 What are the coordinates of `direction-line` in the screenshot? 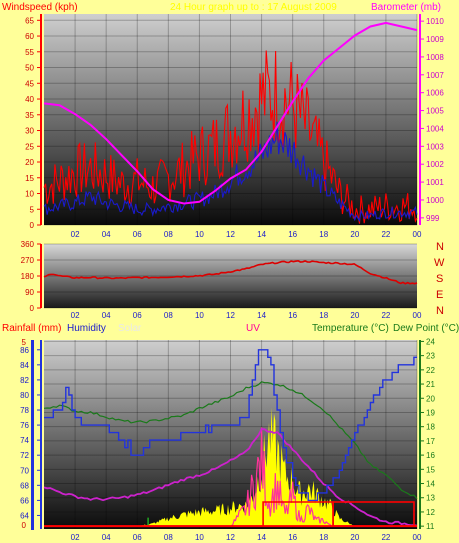 It's located at (230, 272).